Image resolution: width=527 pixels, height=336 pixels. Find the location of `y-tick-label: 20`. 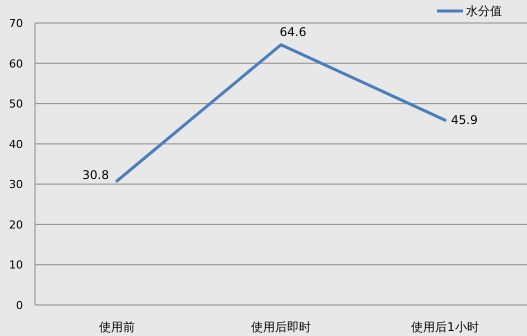

y-tick-label: 20 is located at coordinates (16, 225).